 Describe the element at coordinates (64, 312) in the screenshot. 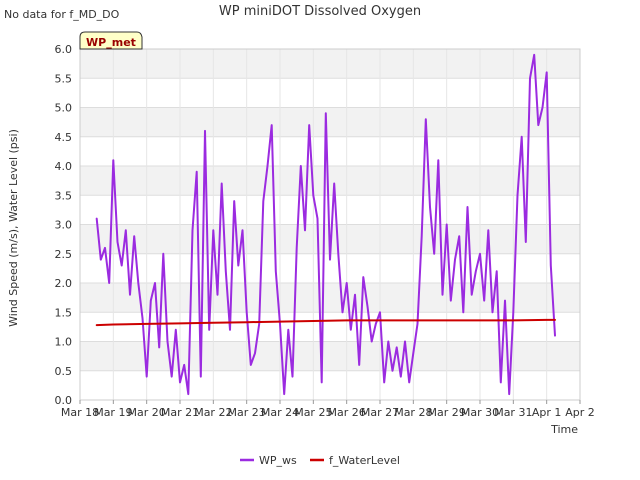

I see `y-tick-label: 1.5` at that location.